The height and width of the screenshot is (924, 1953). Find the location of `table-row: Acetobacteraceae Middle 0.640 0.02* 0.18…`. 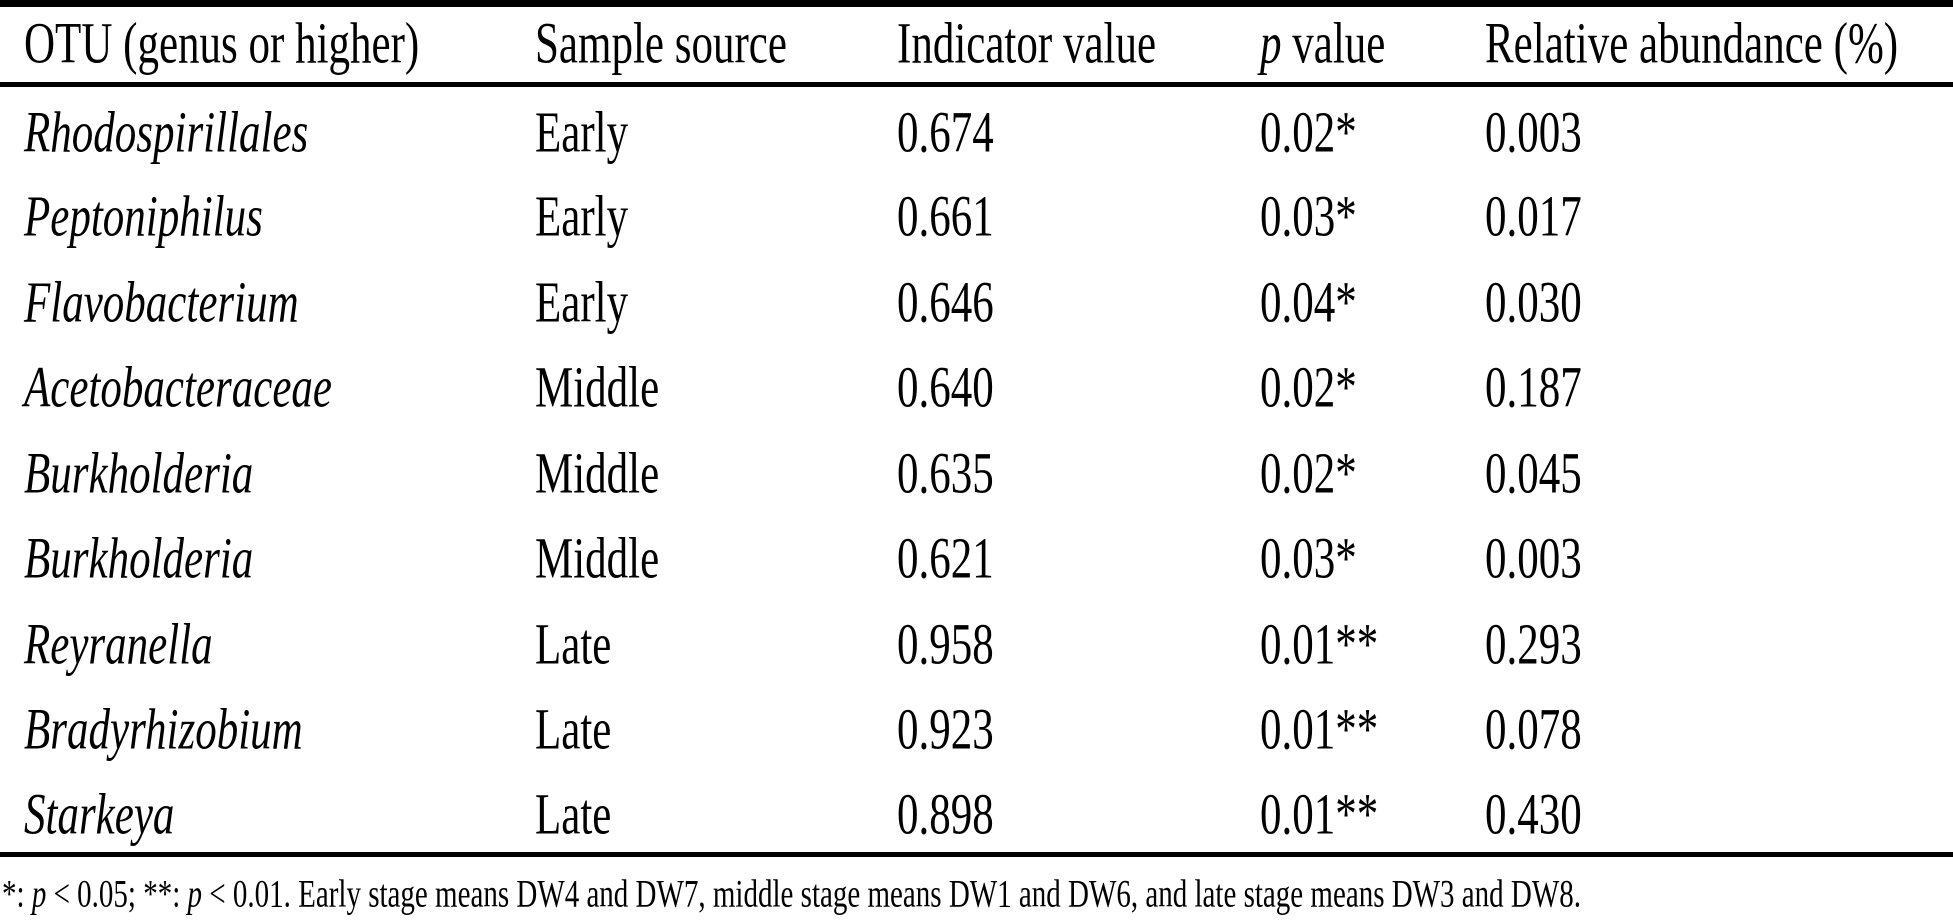

table-row: Acetobacteraceae Middle 0.640 0.02* 0.18… is located at coordinates (976, 384).